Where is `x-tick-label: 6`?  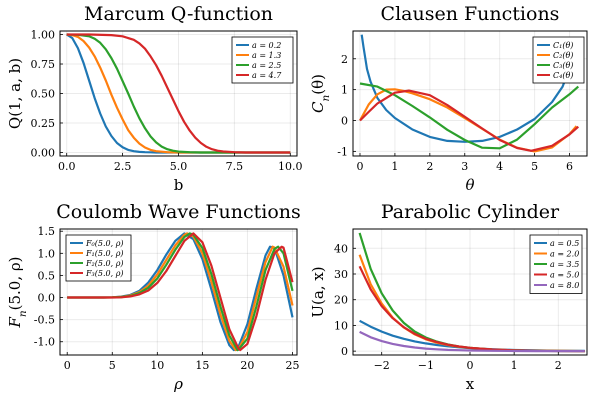 x-tick-label: 6 is located at coordinates (569, 166).